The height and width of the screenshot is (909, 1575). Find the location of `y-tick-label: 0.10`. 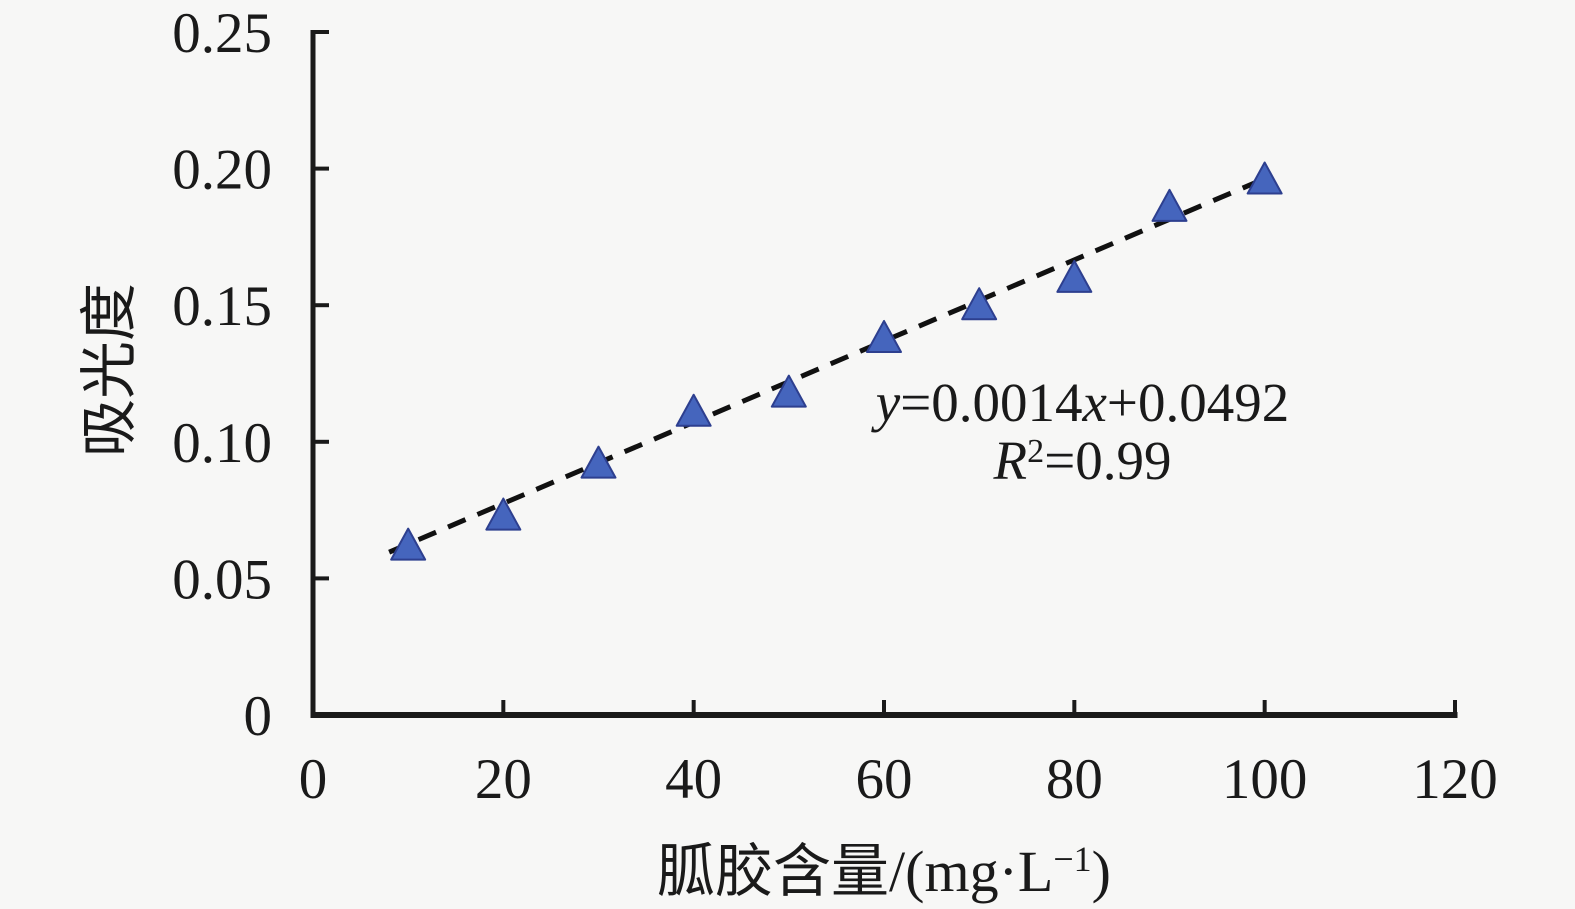

y-tick-label: 0.10 is located at coordinates (222, 443).